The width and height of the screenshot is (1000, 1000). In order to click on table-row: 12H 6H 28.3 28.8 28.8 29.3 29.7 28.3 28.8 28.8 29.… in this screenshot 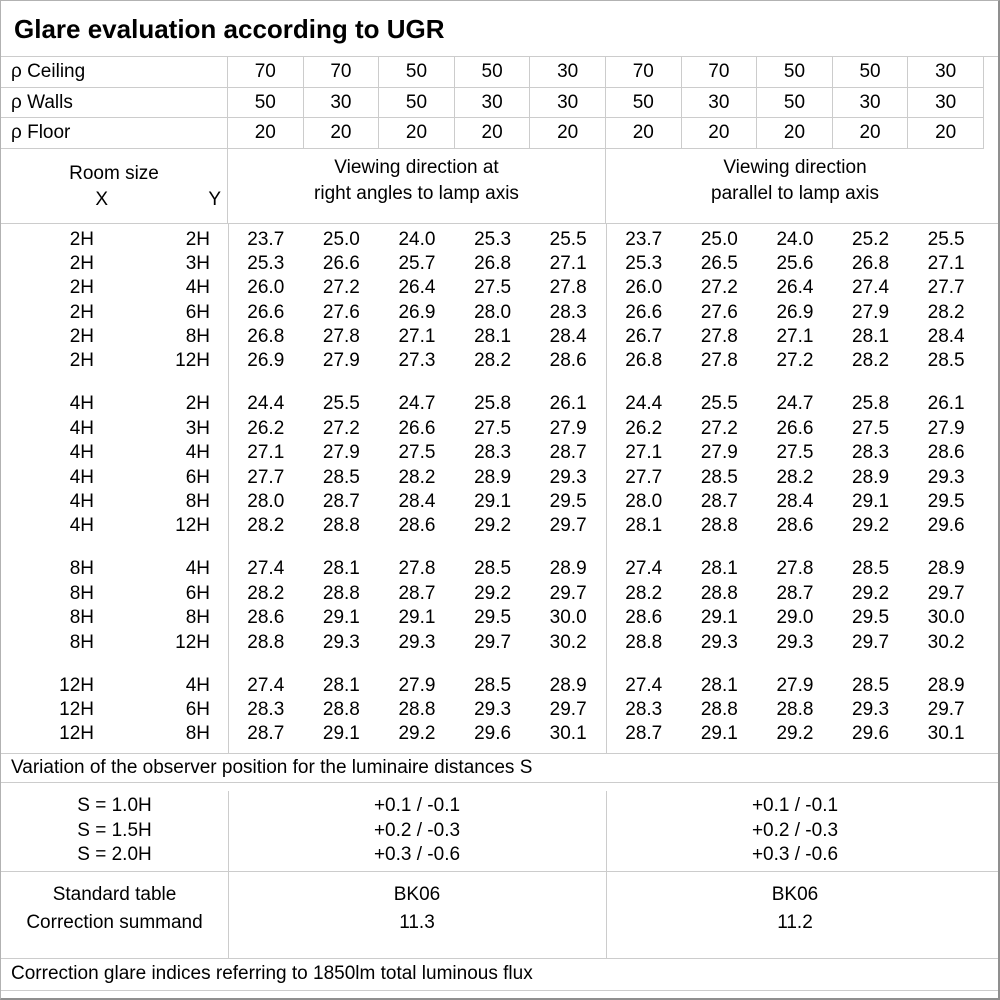, I will do `click(499, 710)`.